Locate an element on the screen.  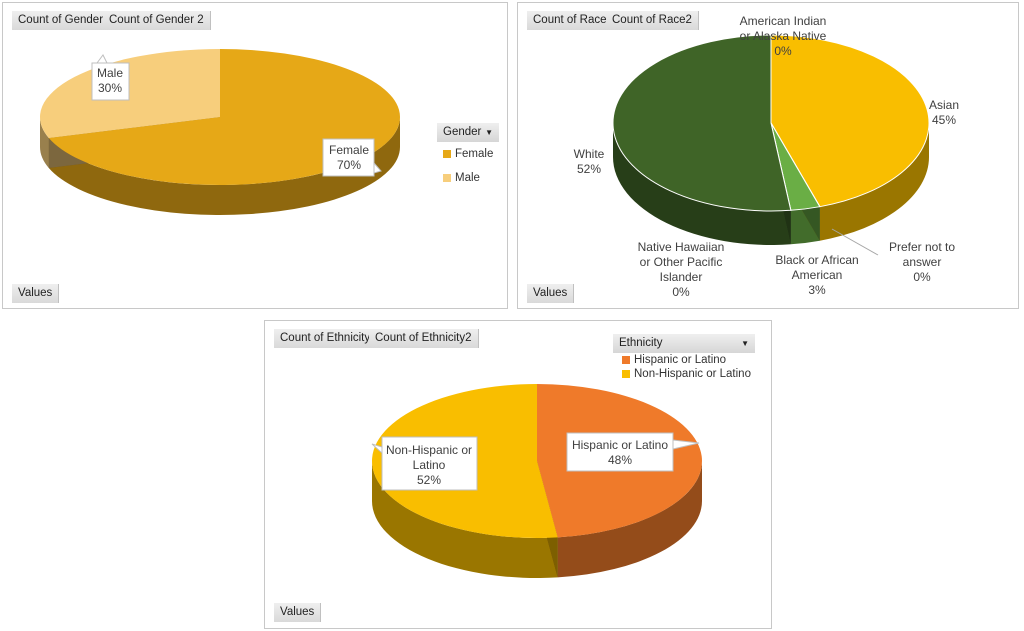
ethnicity-legend-title: Ethnicity is located at coordinates (641, 343).